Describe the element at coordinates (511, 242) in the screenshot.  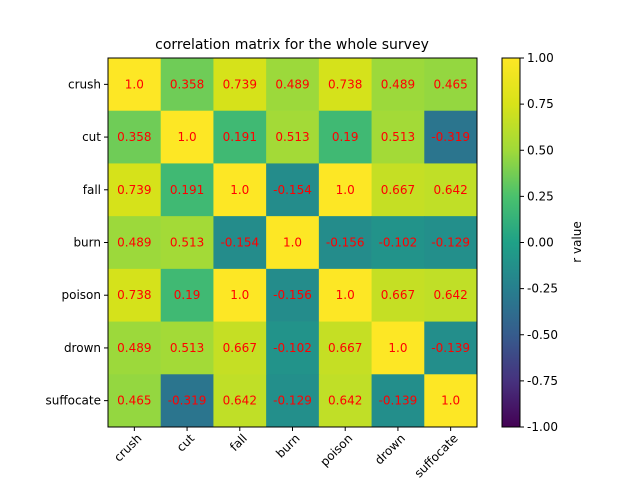
I see `colorbar` at that location.